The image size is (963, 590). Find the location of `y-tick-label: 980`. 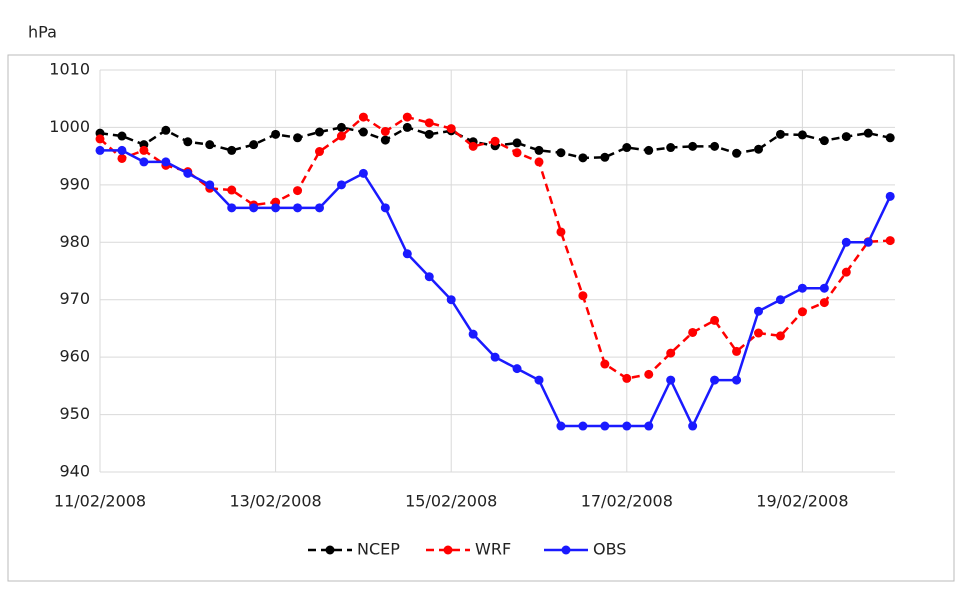

y-tick-label: 980 is located at coordinates (74, 241).